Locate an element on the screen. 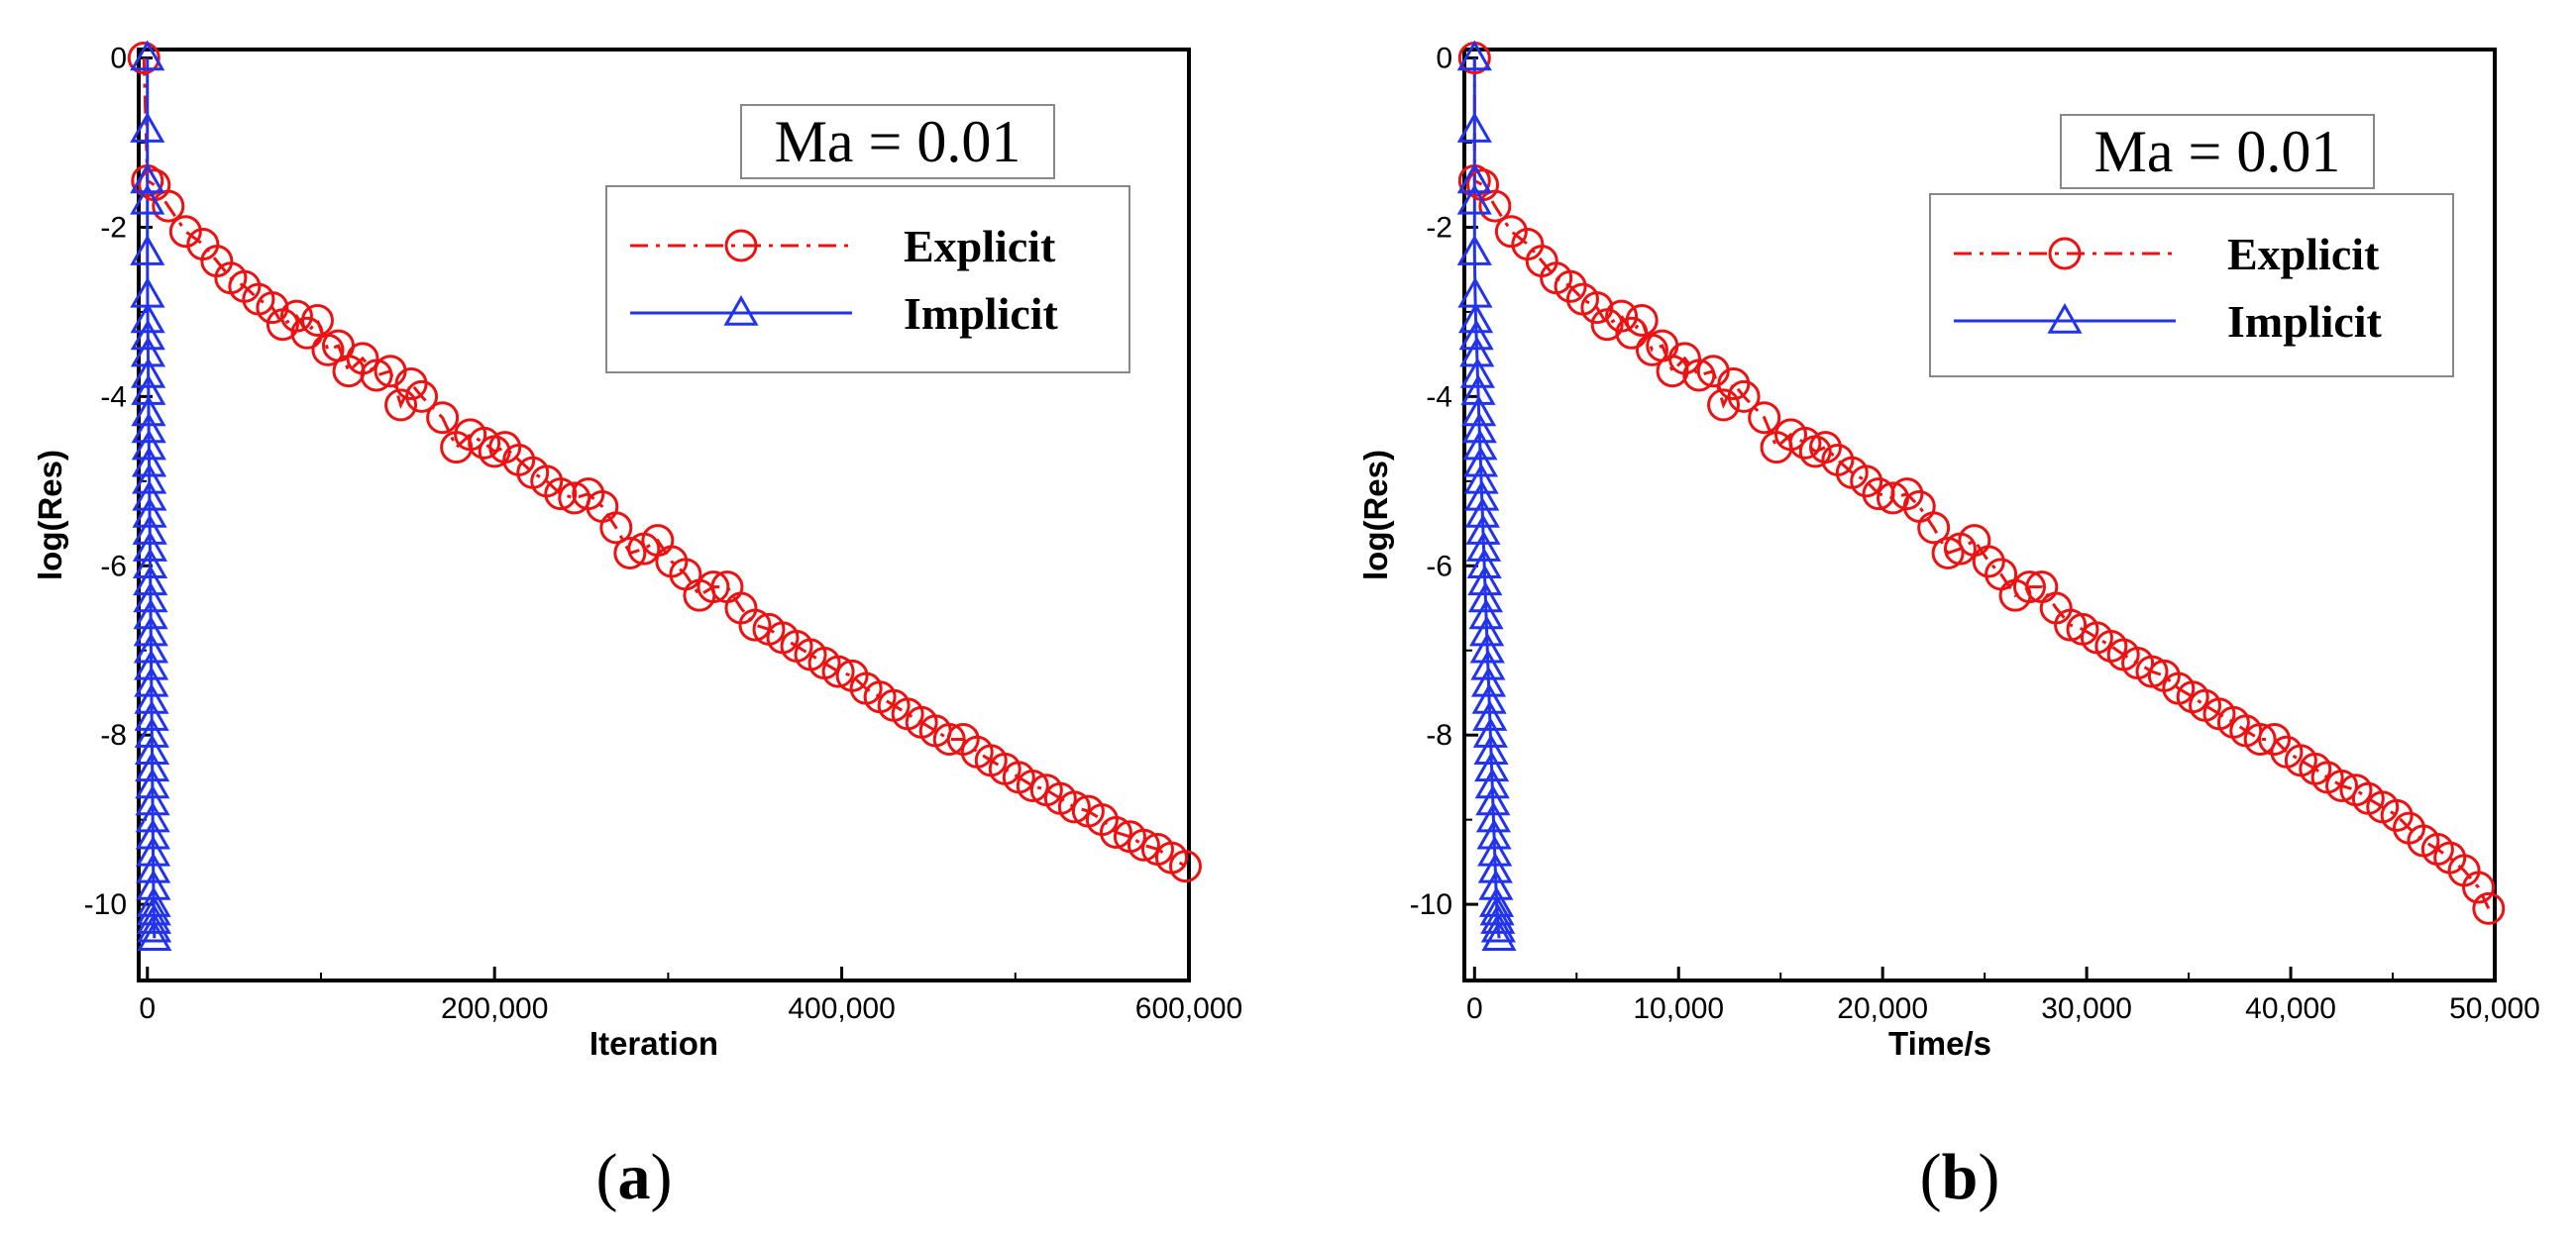 The height and width of the screenshot is (1238, 2576). legend-implicit-label: Implicit is located at coordinates (982, 313).